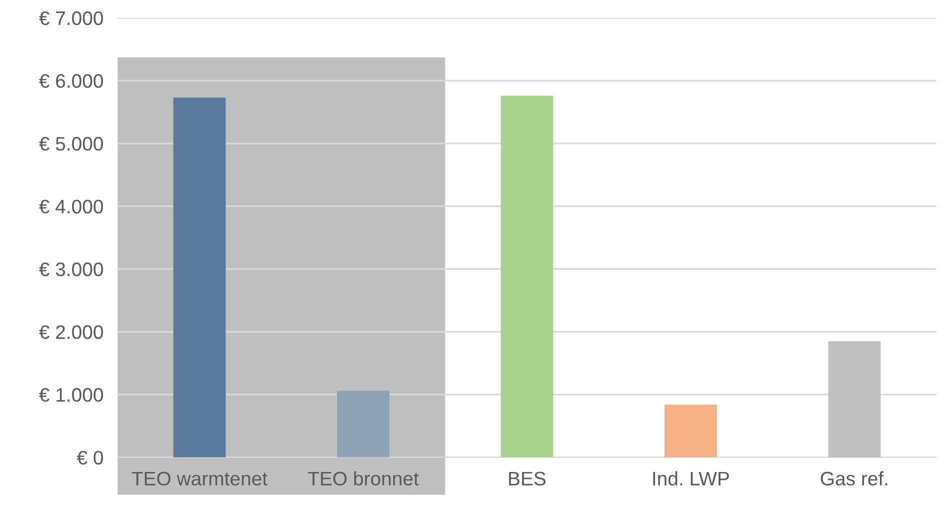  I want to click on y-tick-label: € 3.000, so click(71, 269).